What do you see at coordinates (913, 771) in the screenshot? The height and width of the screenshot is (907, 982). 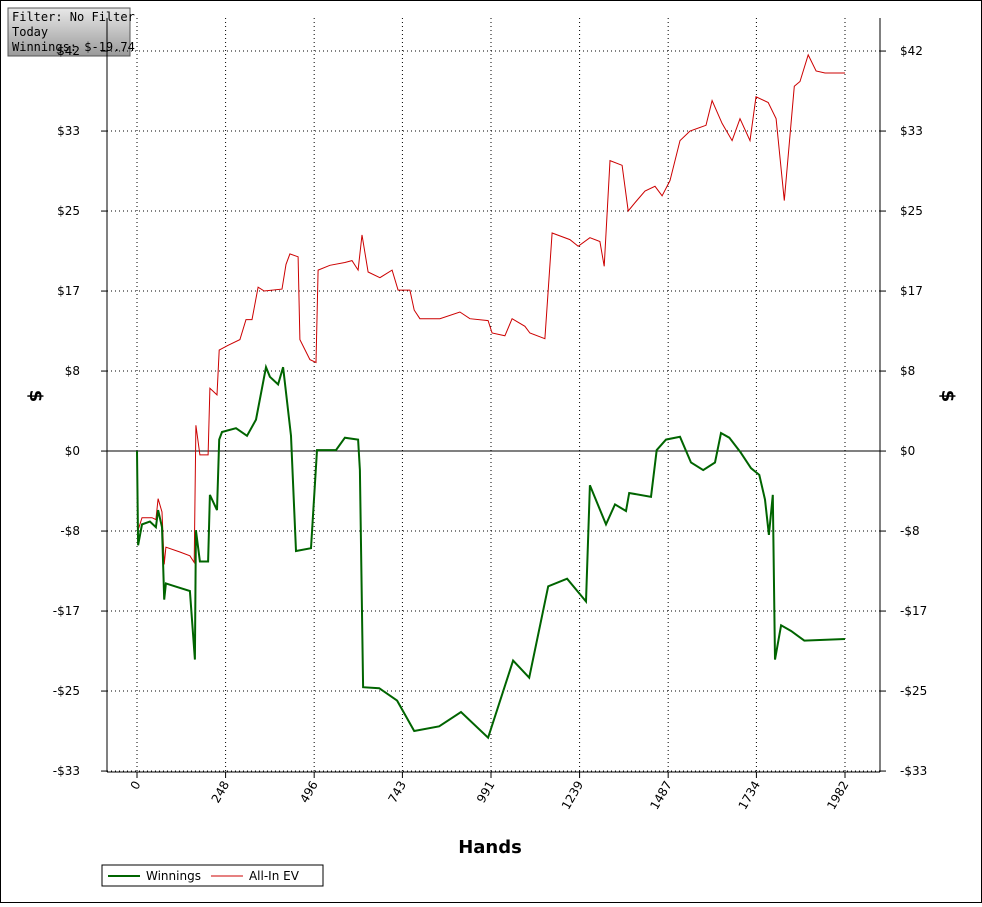 I see `y2-tick-label: -$33` at bounding box center [913, 771].